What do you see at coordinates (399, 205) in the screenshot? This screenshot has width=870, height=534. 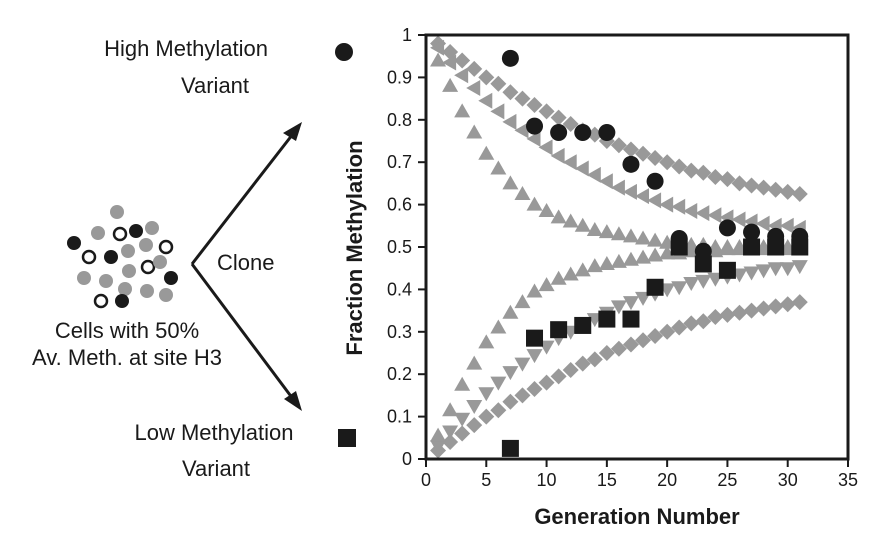 I see `y-tick-label: 0.6` at bounding box center [399, 205].